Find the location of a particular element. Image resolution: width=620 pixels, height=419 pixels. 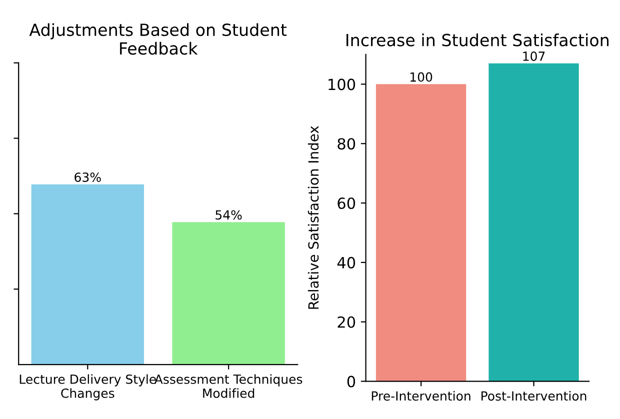

y-axis-title: Relative Satisfaction Index is located at coordinates (313, 217).